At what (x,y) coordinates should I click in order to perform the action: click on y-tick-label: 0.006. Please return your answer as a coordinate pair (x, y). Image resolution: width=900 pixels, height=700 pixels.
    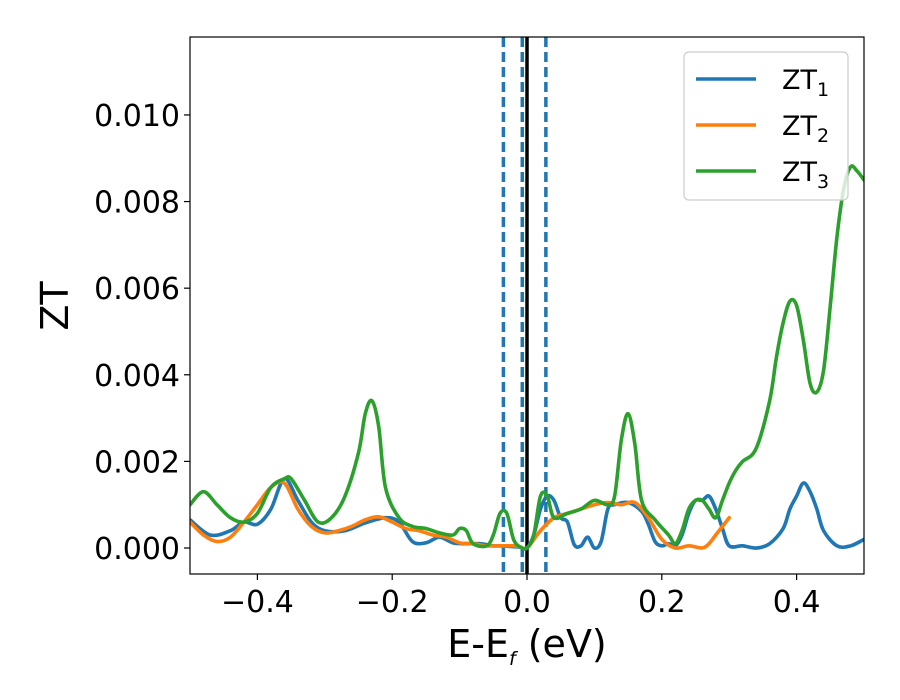
    Looking at the image, I should click on (137, 289).